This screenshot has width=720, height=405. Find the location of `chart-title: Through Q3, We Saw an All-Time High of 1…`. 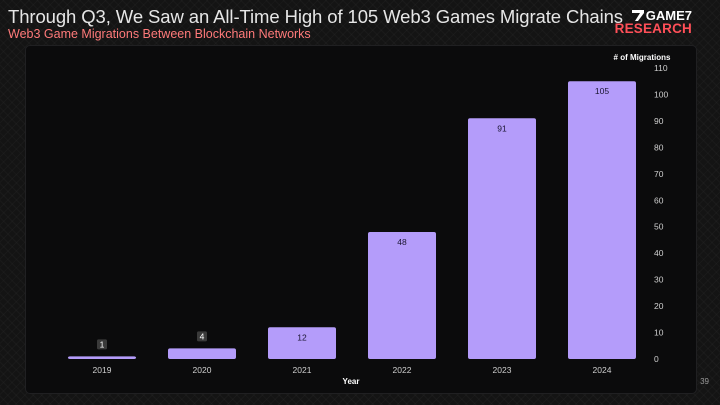

chart-title: Through Q3, We Saw an All-Time High of 1… is located at coordinates (315, 16).